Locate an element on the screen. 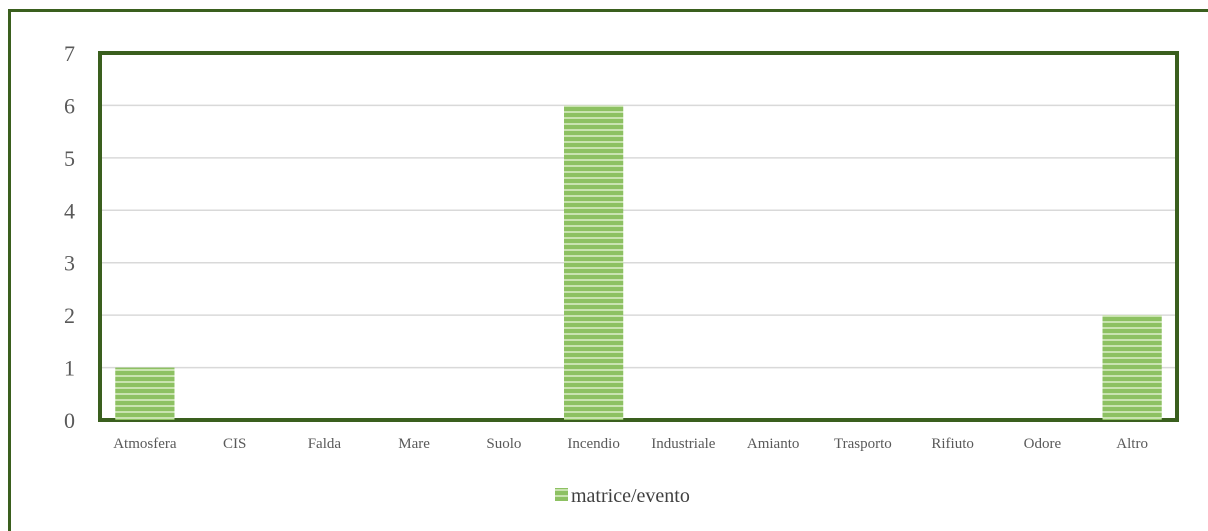 This screenshot has width=1208, height=531. y-tick-label: 6 is located at coordinates (69, 105).